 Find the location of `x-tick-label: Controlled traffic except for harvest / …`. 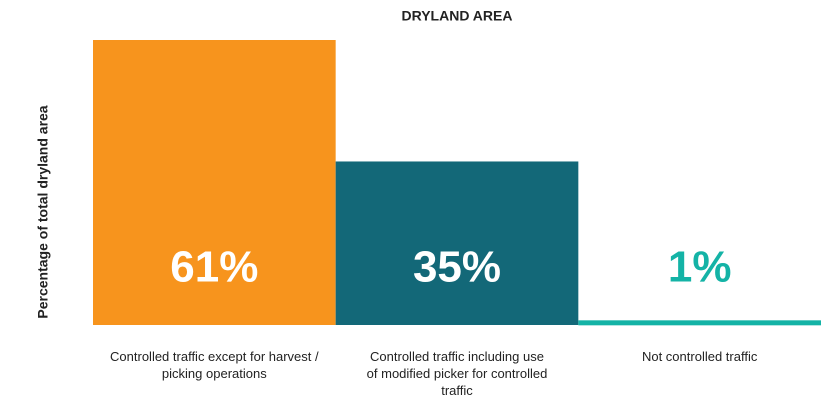

x-tick-label: Controlled traffic except for harvest / … is located at coordinates (214, 365).